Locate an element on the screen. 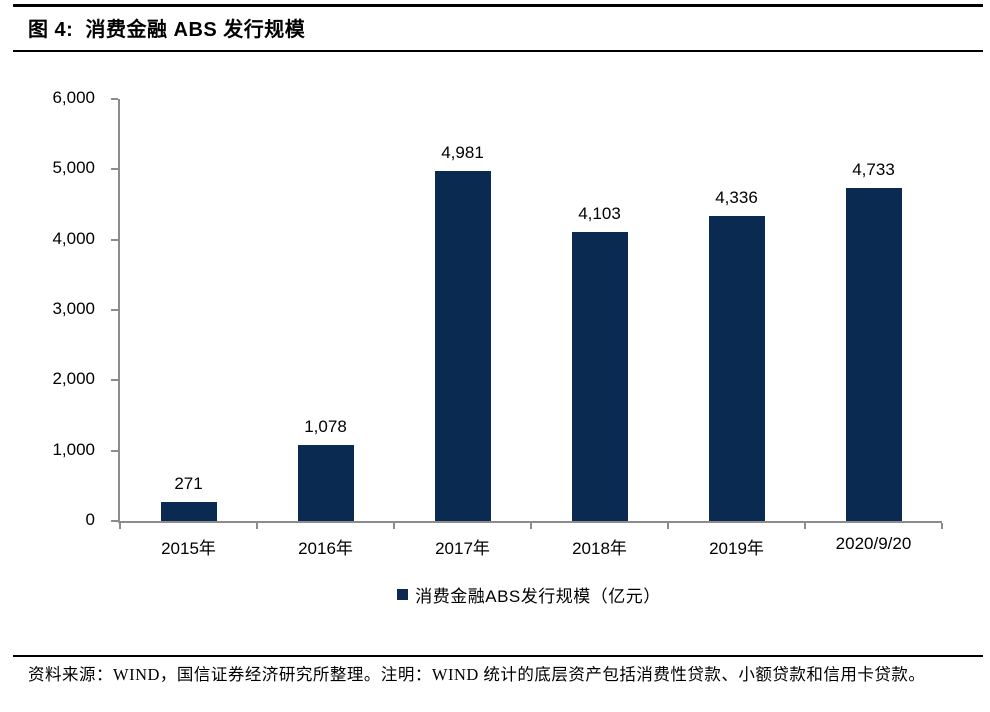  bar-value-label: 4,981 is located at coordinates (462, 152).